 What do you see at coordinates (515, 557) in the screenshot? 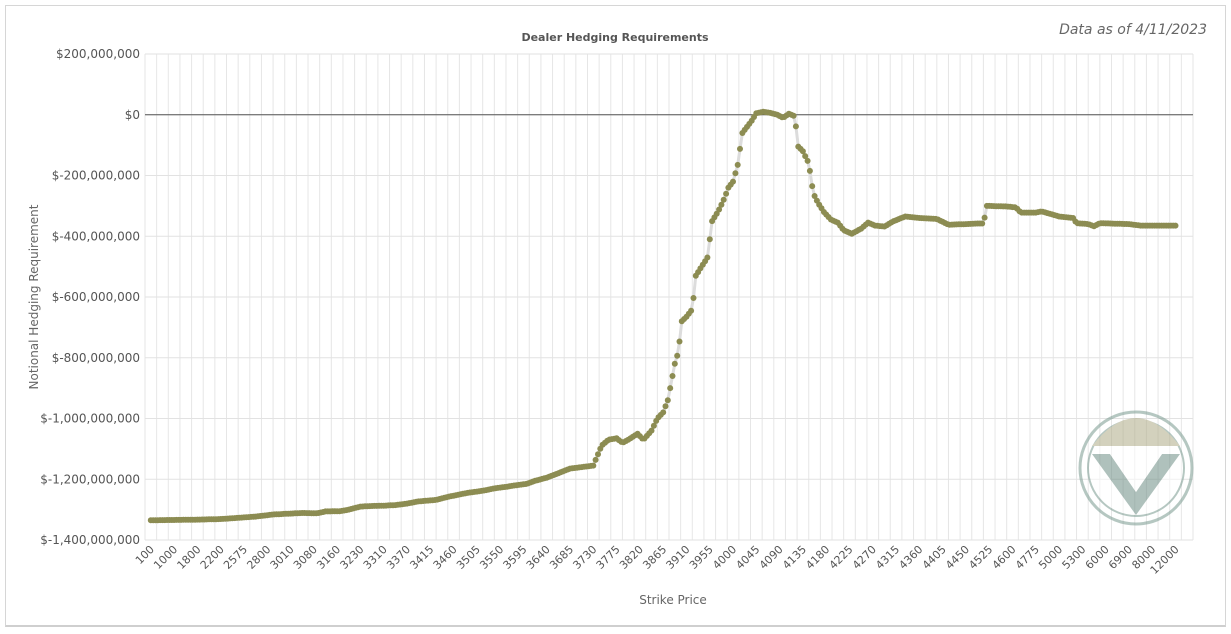
I see `x-tick-label: 3595` at bounding box center [515, 557].